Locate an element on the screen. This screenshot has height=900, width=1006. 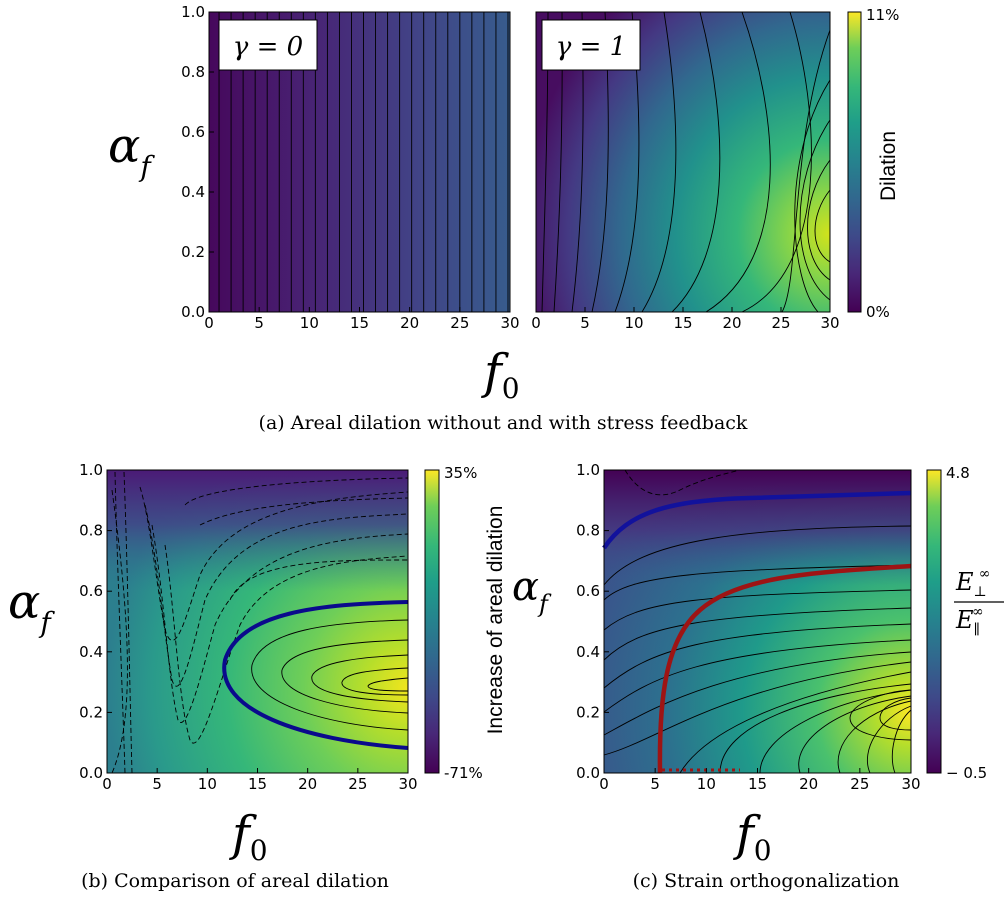
panel-c-blue-contour is located at coordinates (757, 520).